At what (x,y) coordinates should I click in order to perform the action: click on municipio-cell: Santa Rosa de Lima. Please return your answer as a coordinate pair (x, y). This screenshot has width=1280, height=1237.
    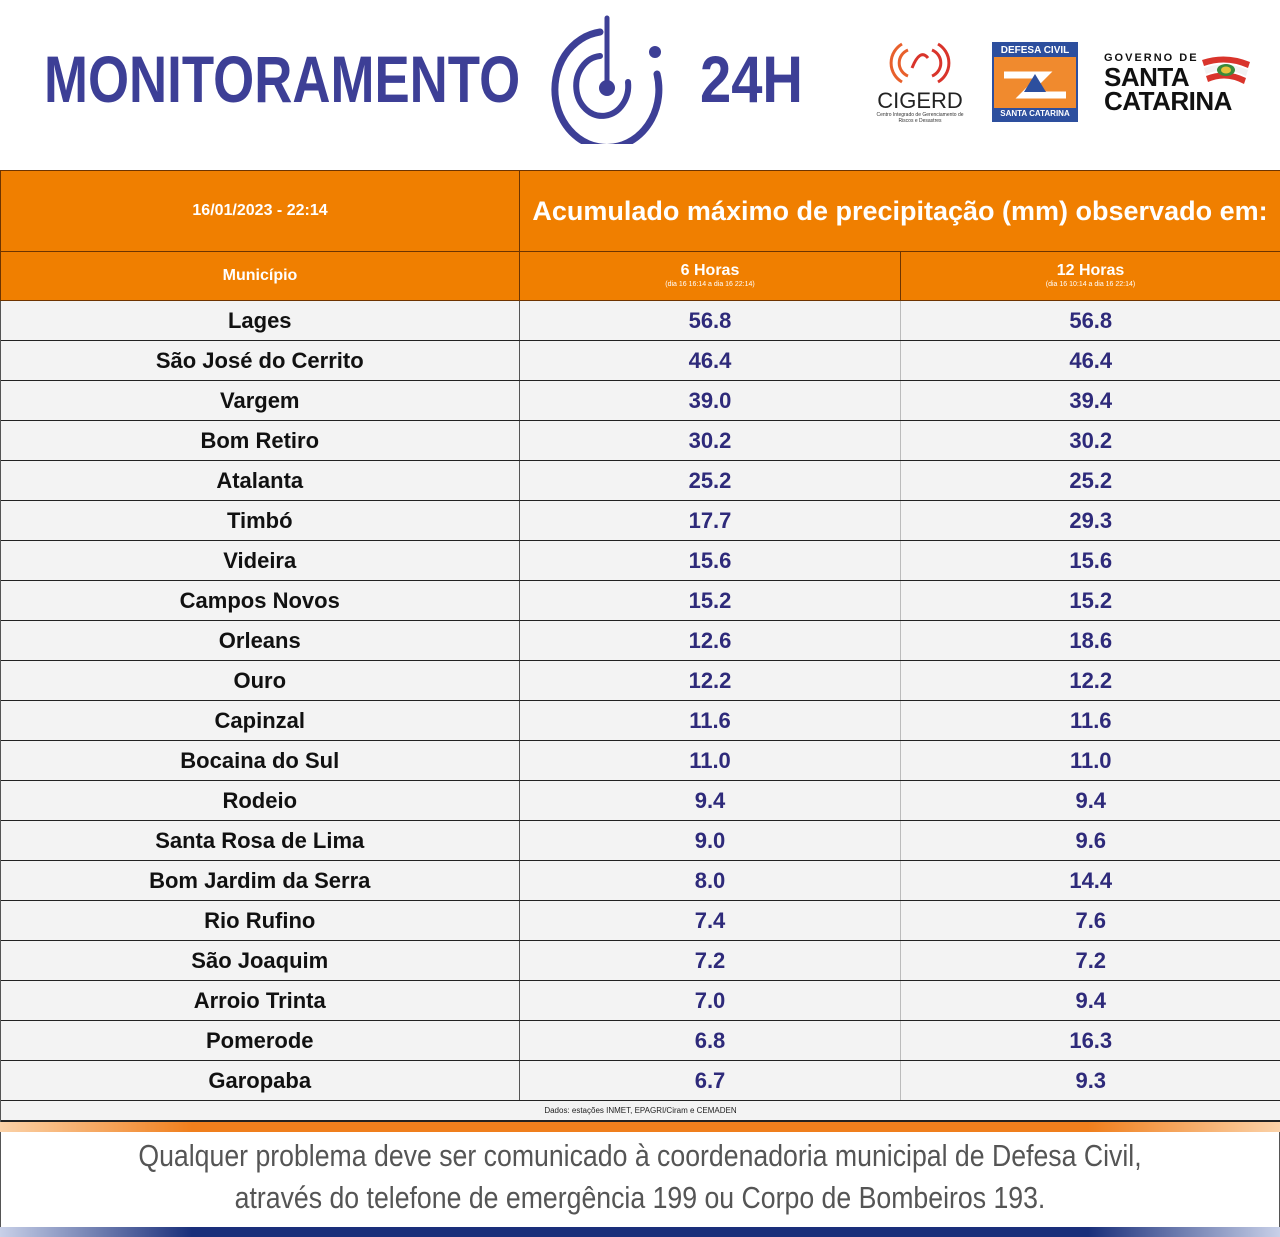
    Looking at the image, I should click on (260, 840).